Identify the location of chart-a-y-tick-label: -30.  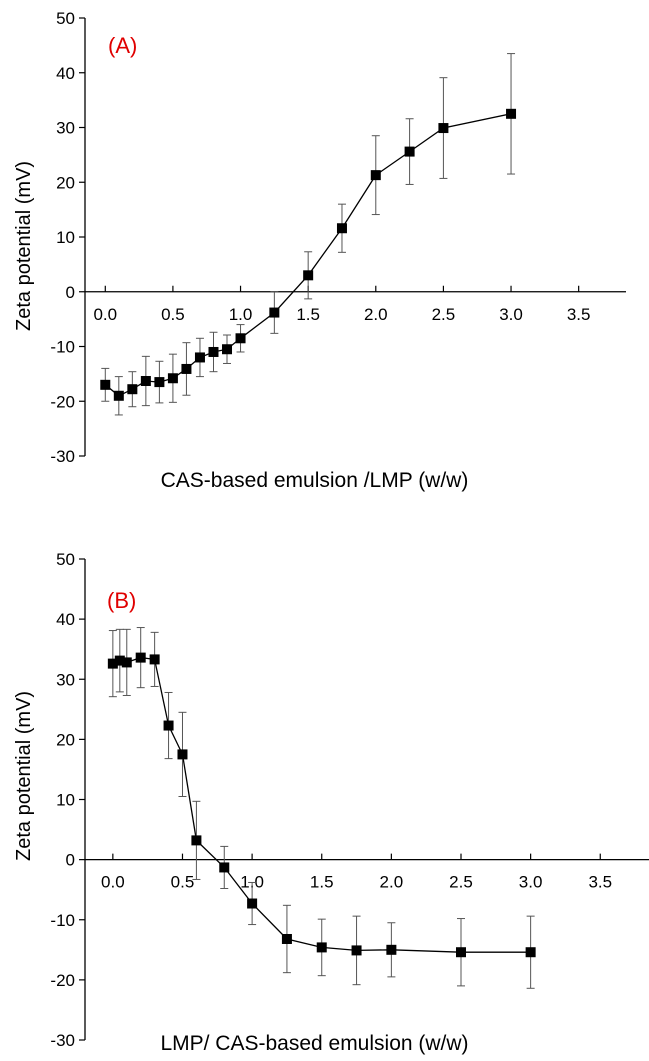
(62, 456).